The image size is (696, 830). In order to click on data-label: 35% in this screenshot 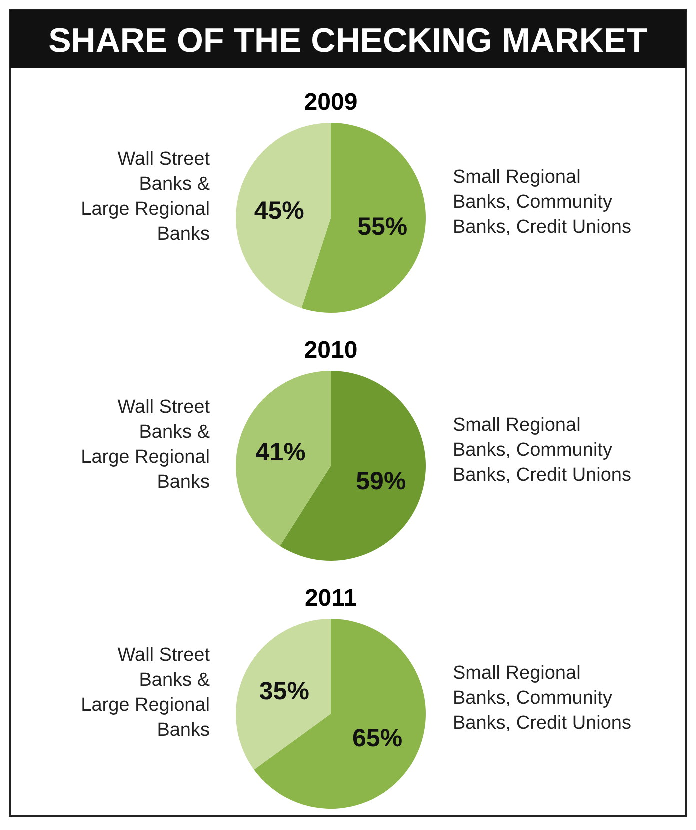, I will do `click(284, 691)`.